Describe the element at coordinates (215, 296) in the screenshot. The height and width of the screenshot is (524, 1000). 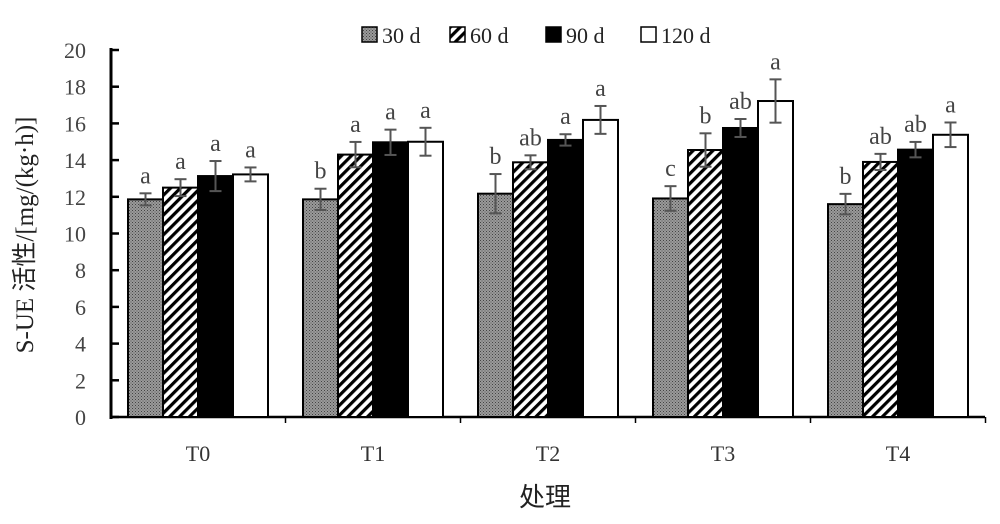
I see `bar-90d-T0` at that location.